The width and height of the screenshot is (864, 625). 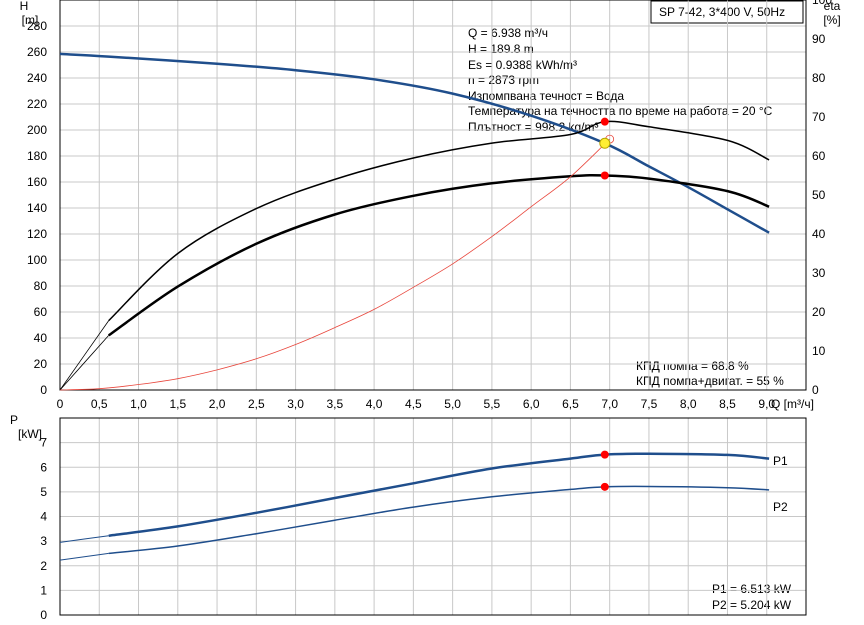 I want to click on x-tick-label: 2,5, so click(x=256, y=404).